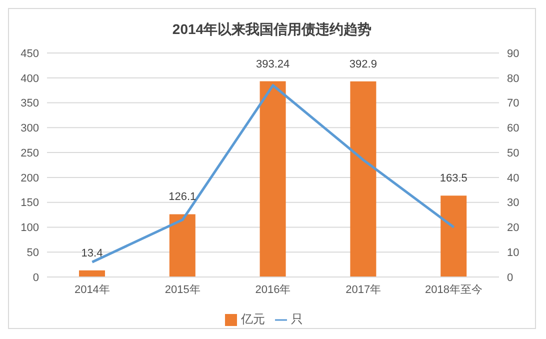  What do you see at coordinates (92, 290) in the screenshot?
I see `x-tick-label: 2014年` at bounding box center [92, 290].